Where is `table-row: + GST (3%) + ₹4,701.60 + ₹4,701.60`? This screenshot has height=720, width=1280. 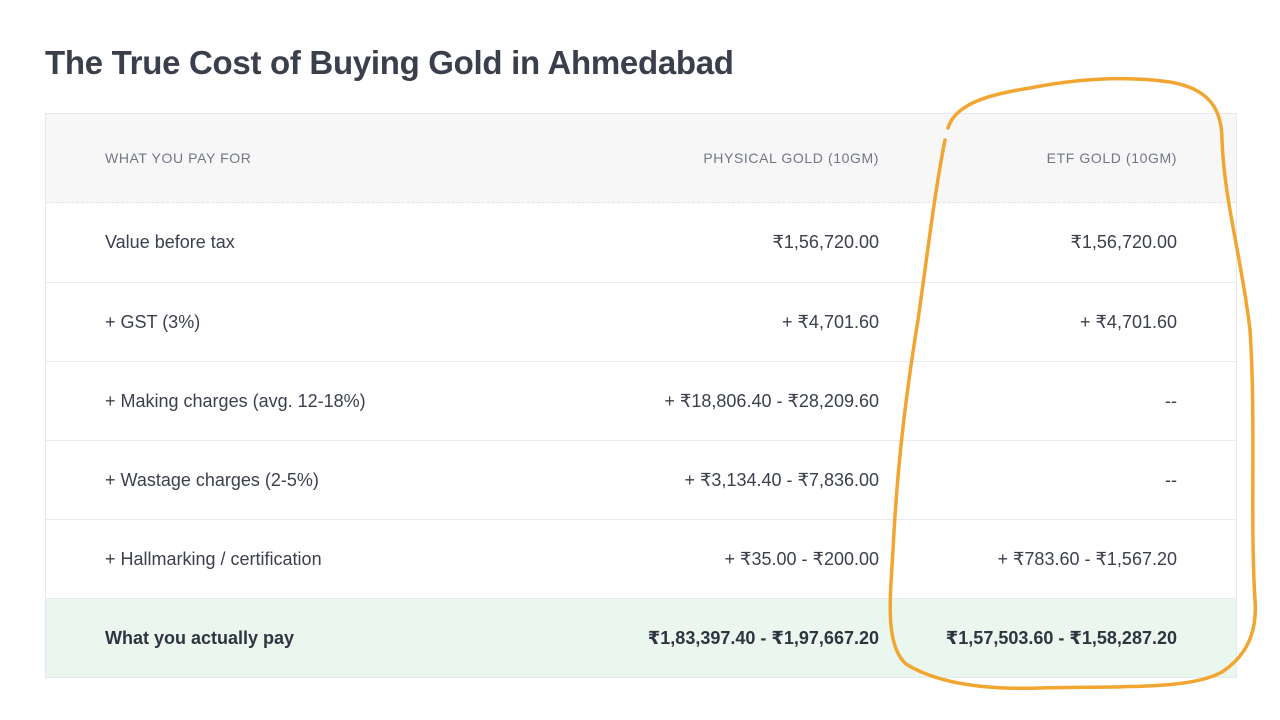 table-row: + GST (3%) + ₹4,701.60 + ₹4,701.60 is located at coordinates (641, 321).